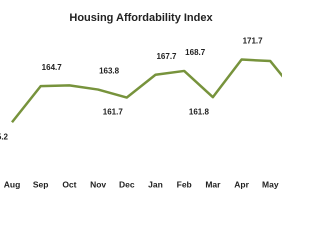 This screenshot has height=240, width=320. I want to click on x-tick-label: Jan, so click(155, 184).